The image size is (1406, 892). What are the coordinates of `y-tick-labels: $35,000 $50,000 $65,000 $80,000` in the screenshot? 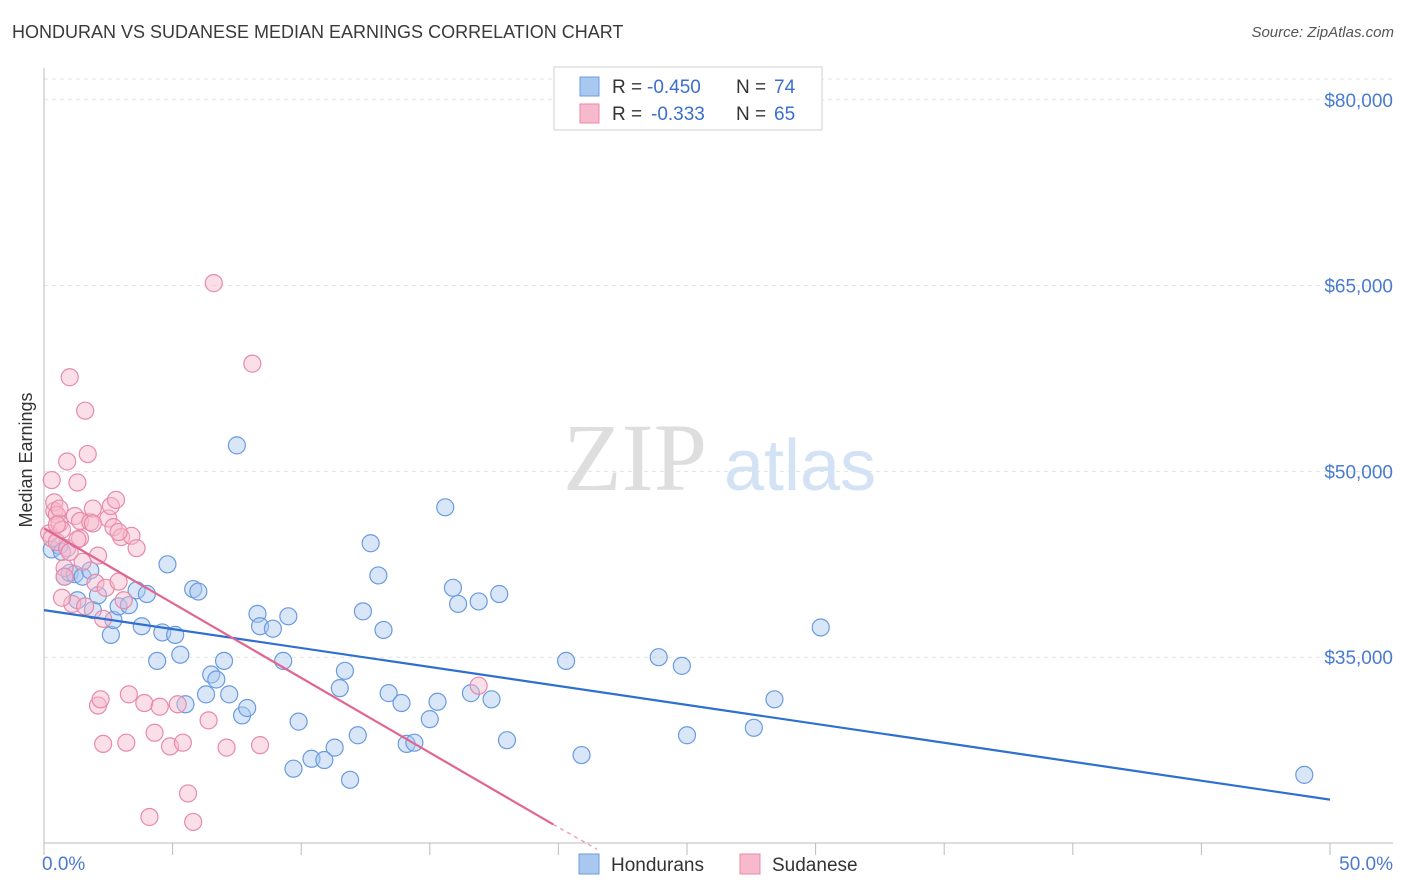 It's located at (1358, 380).